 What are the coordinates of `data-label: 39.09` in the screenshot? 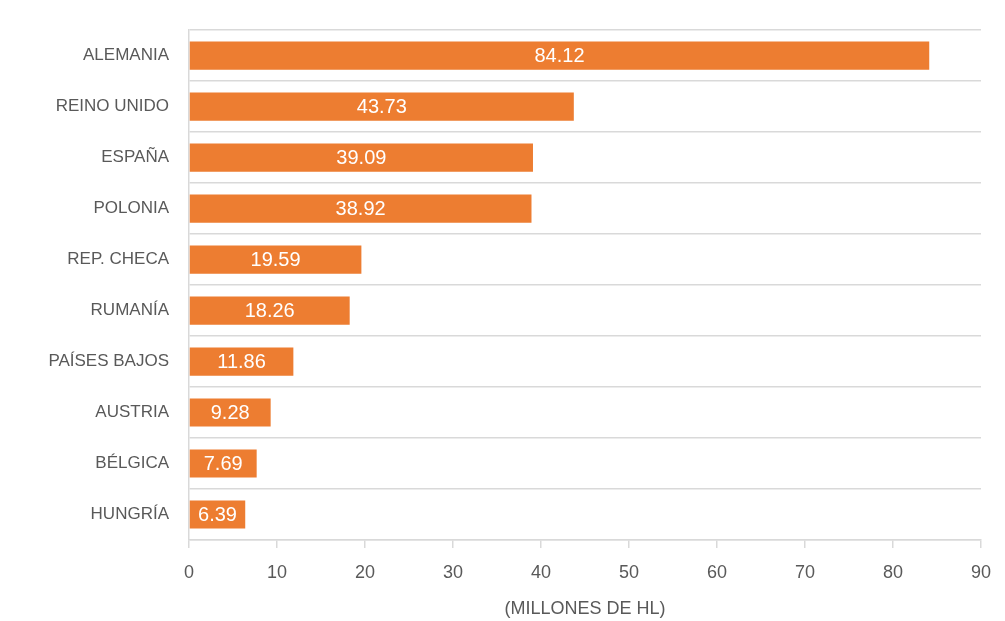 It's located at (361, 157).